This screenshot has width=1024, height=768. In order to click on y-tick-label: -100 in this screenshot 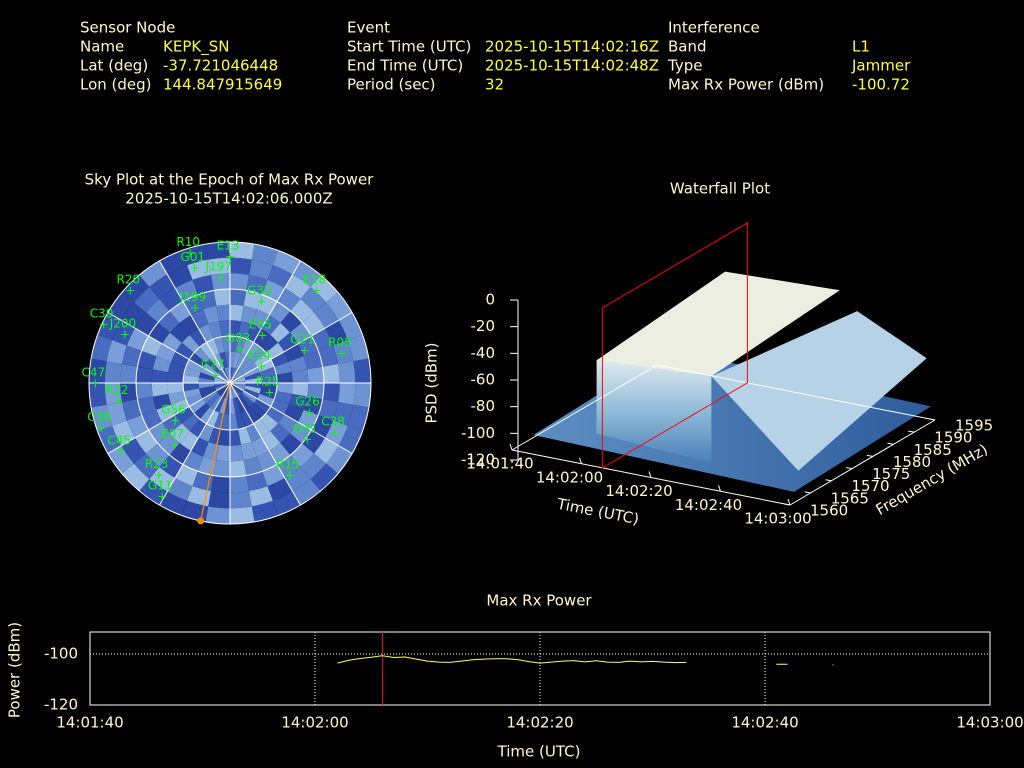, I will do `click(61, 653)`.